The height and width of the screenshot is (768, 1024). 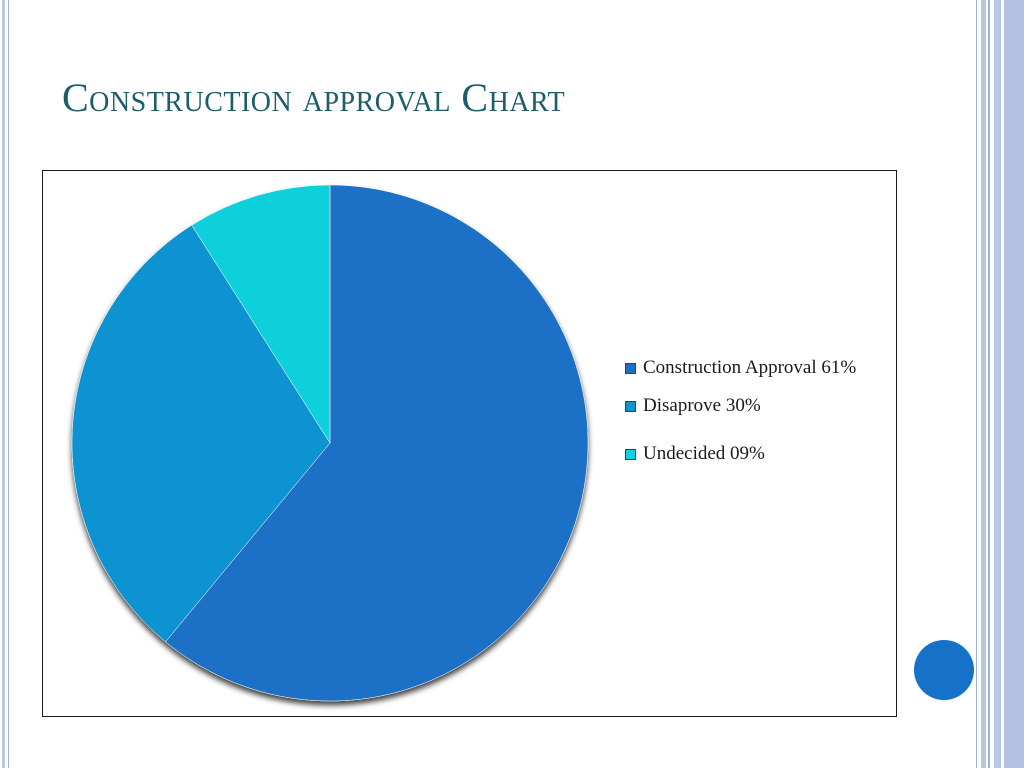 I want to click on legend-item-undecided: Undecided 09%, so click(x=756, y=454).